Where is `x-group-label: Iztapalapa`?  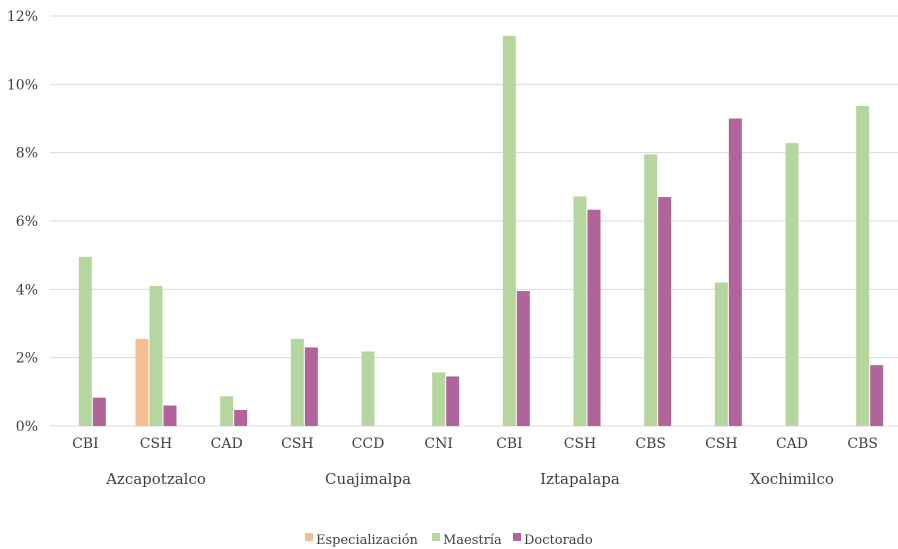
x-group-label: Iztapalapa is located at coordinates (580, 479).